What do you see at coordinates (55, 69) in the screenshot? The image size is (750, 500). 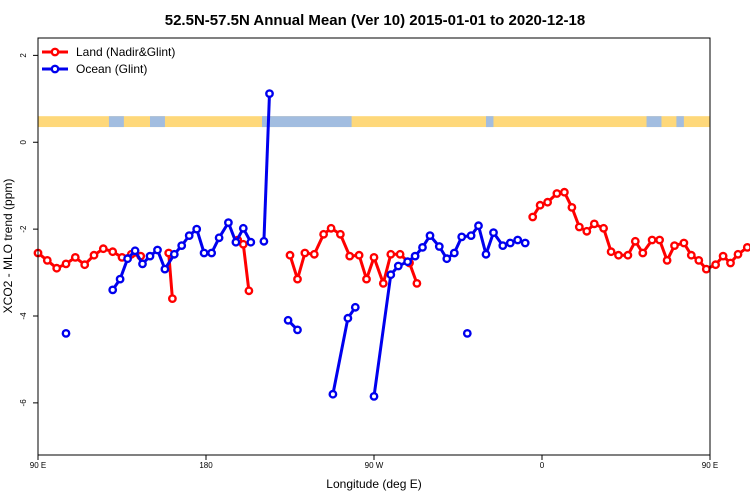 I see `legend-ocean-marker` at bounding box center [55, 69].